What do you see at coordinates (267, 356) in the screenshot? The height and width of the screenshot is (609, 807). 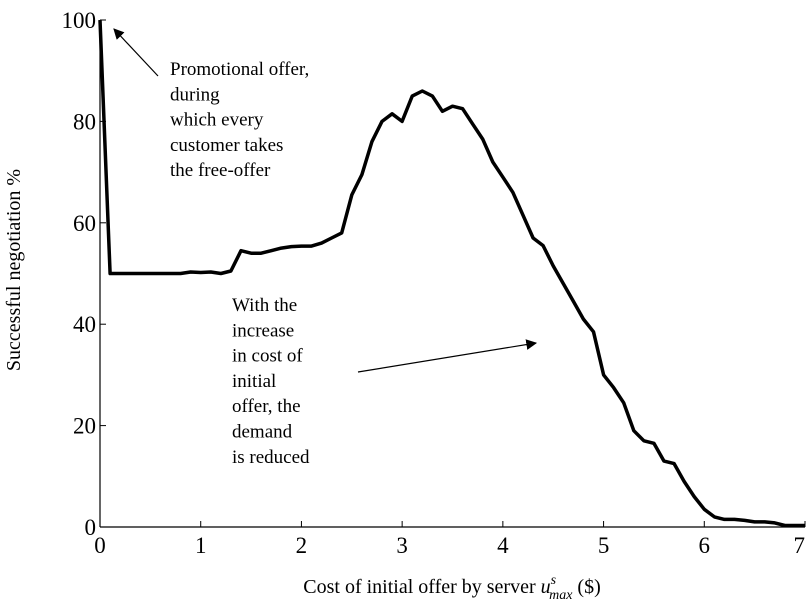 I see `annotation: in cost of` at bounding box center [267, 356].